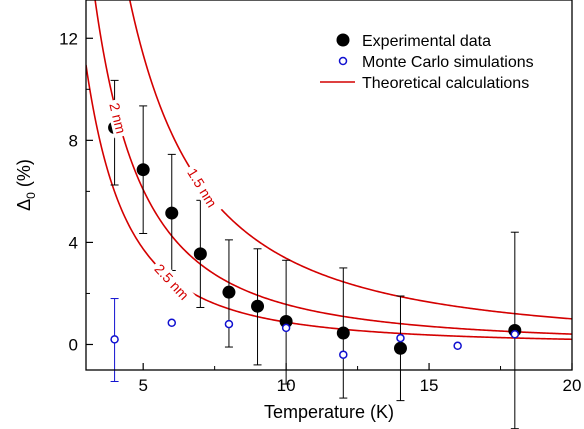 The image size is (584, 429). Describe the element at coordinates (286, 385) in the screenshot. I see `x-tick-label-1: 10` at that location.